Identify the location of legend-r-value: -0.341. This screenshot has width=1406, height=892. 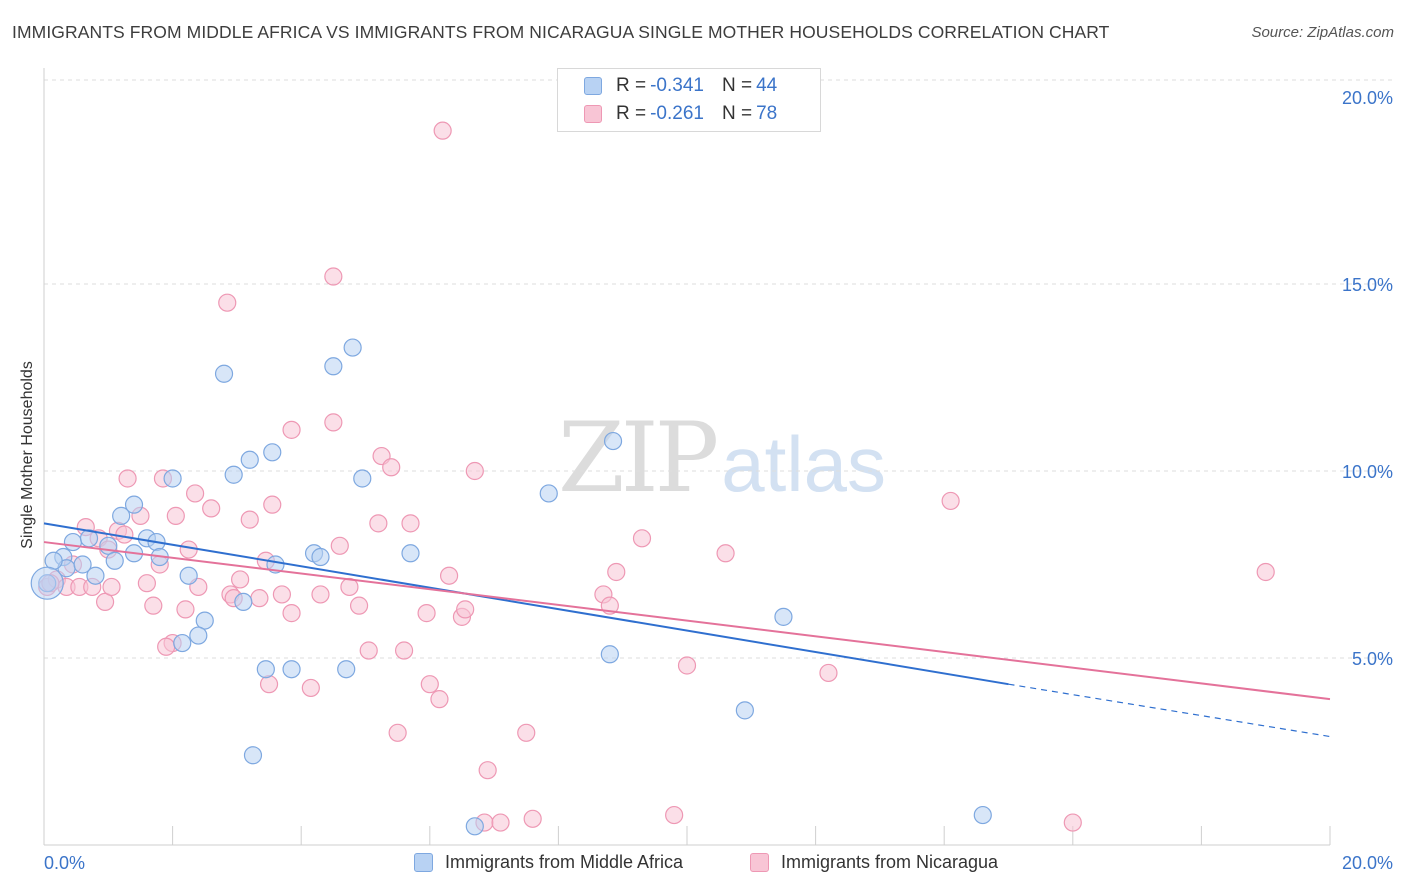
(677, 85).